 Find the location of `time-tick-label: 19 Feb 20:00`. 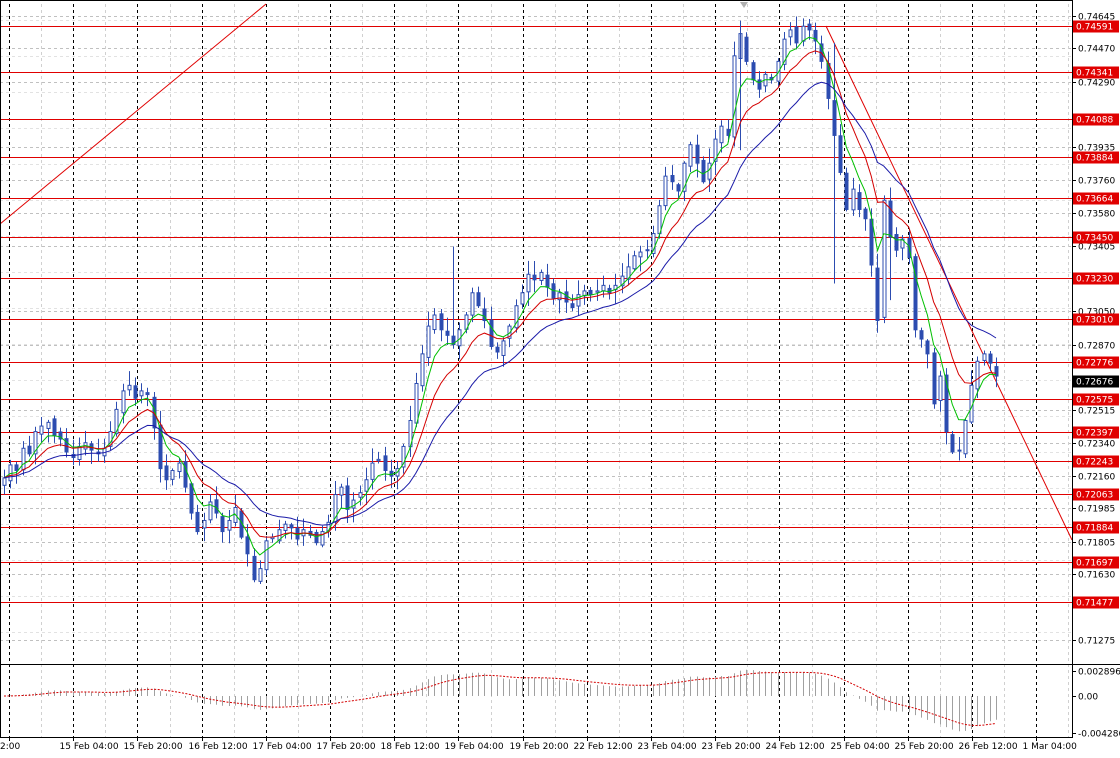

time-tick-label: 19 Feb 20:00 is located at coordinates (539, 747).